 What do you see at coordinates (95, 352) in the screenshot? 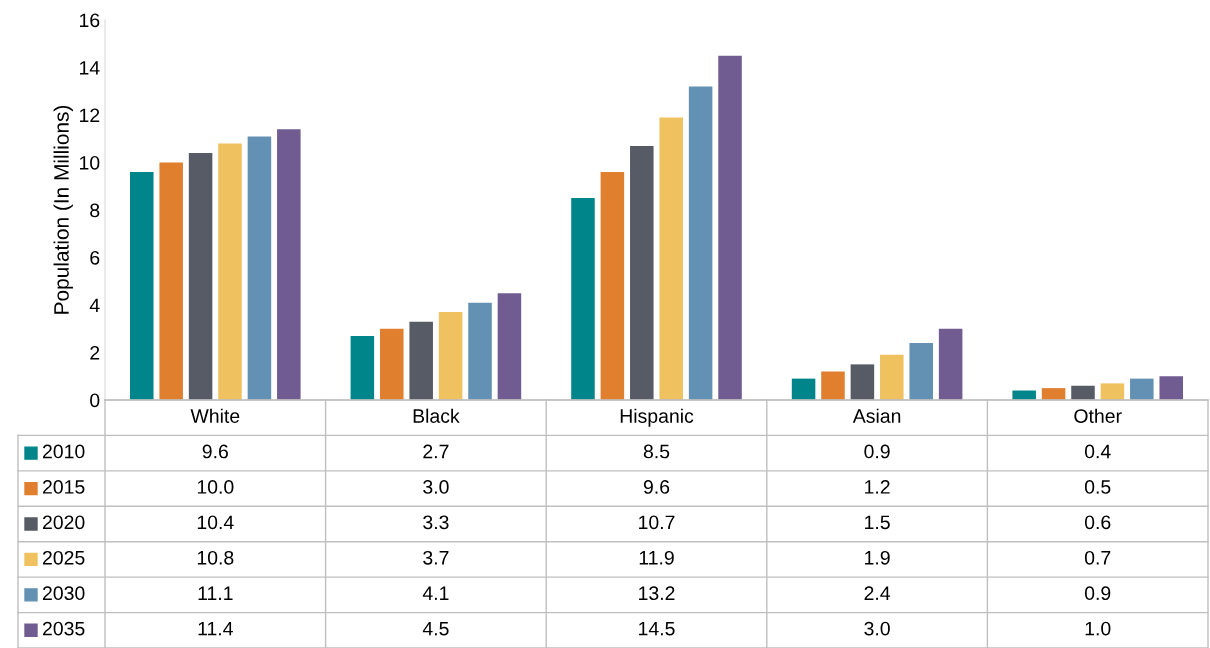
I see `y-tick-label: 2` at bounding box center [95, 352].